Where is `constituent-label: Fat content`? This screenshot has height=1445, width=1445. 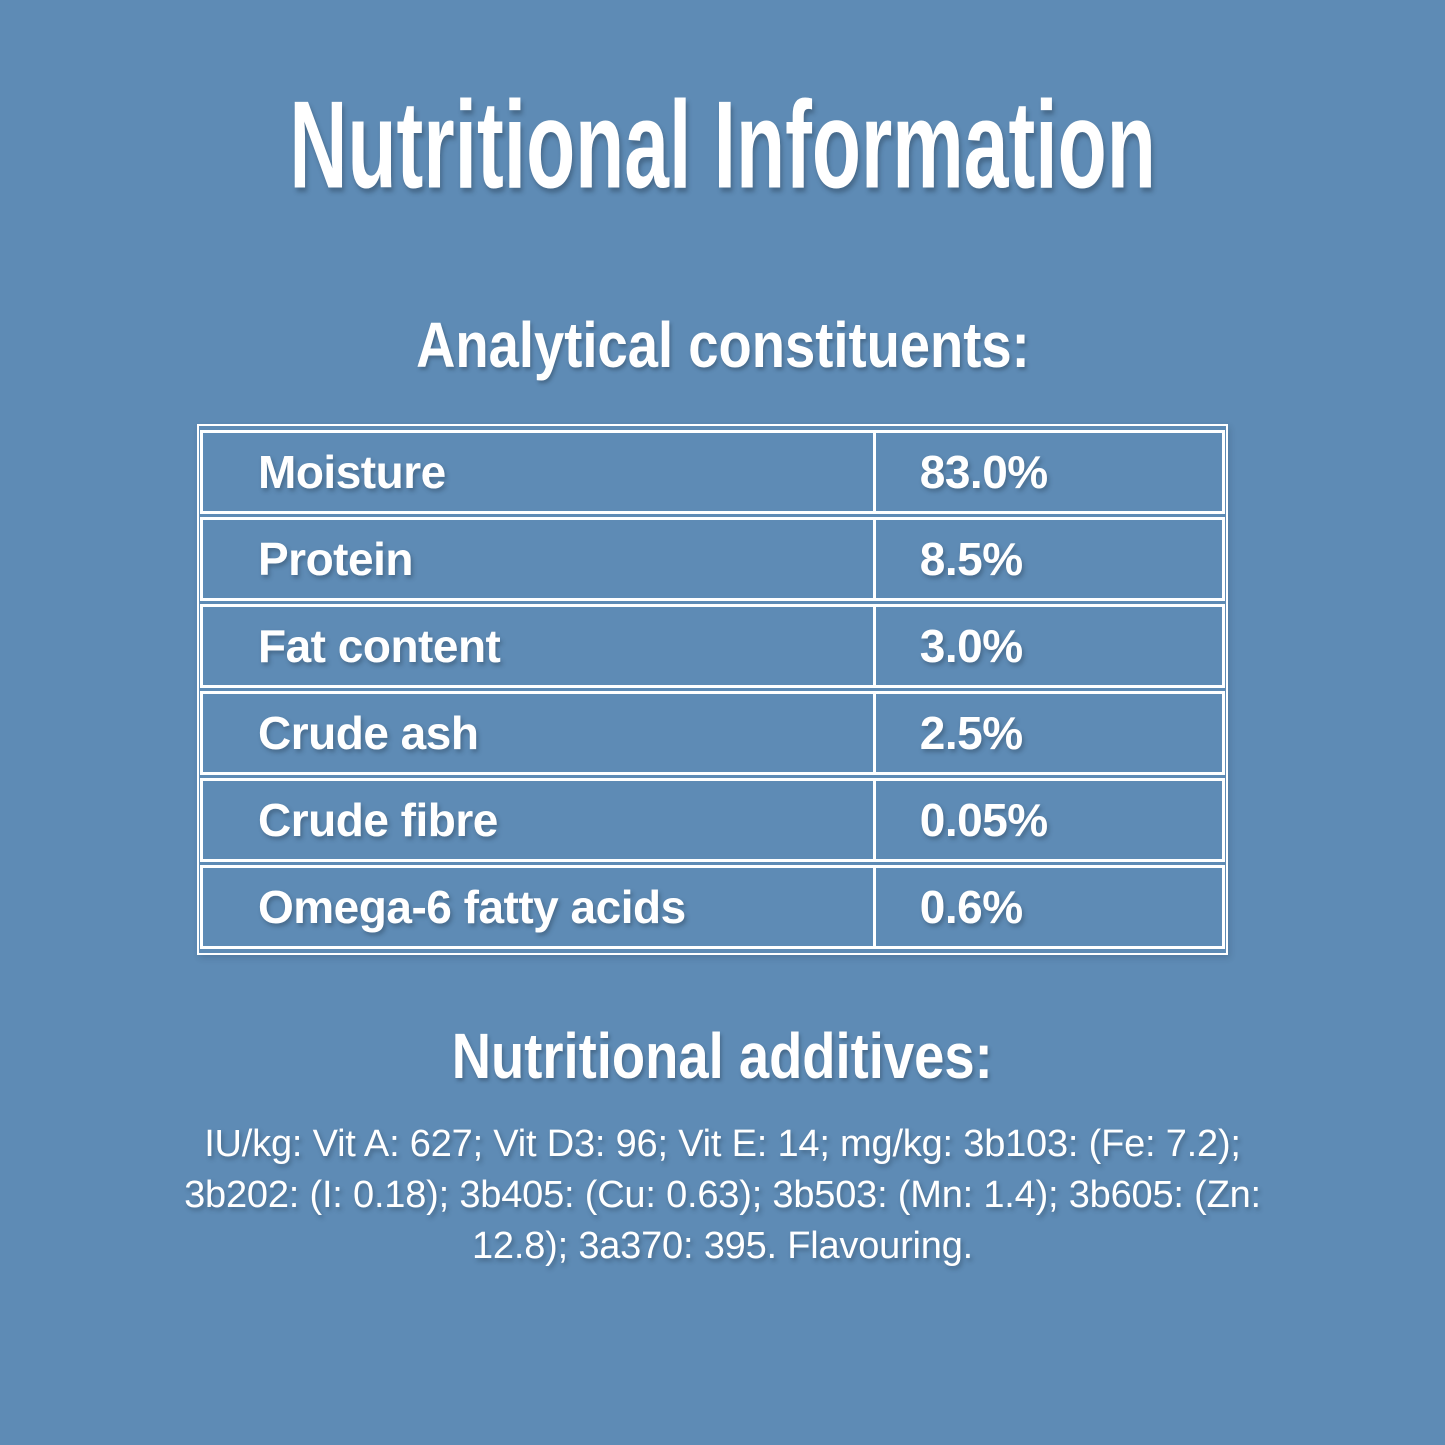 constituent-label: Fat content is located at coordinates (538, 646).